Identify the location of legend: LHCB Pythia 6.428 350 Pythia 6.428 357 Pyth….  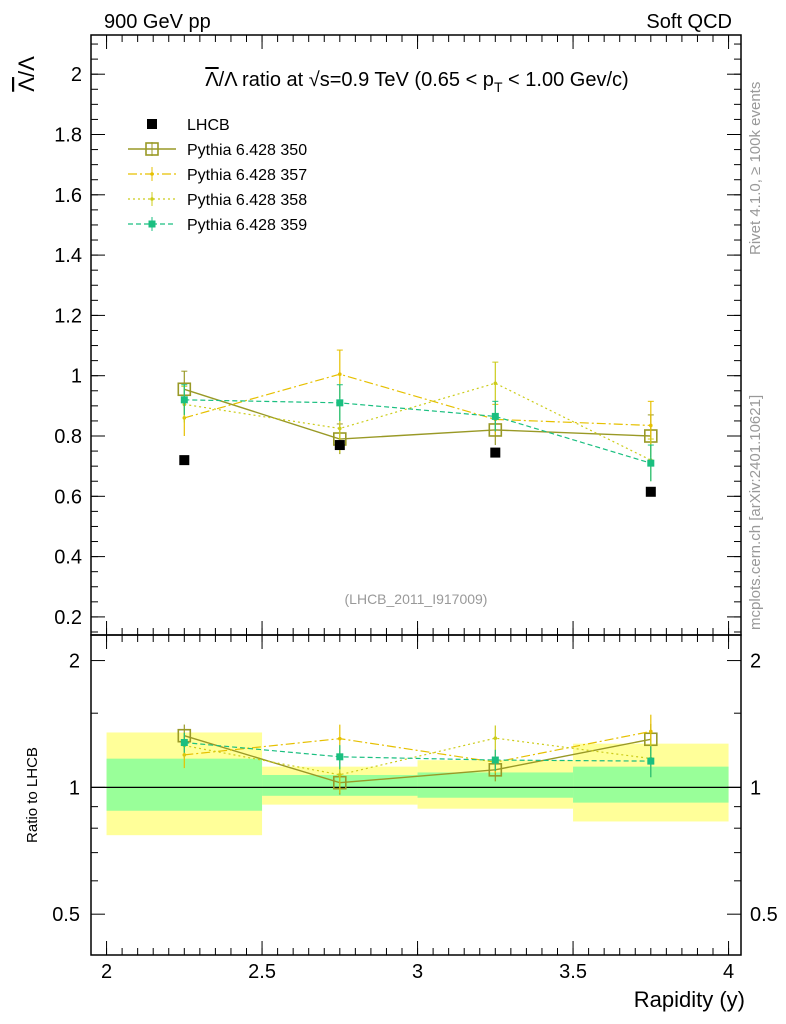
(217, 175).